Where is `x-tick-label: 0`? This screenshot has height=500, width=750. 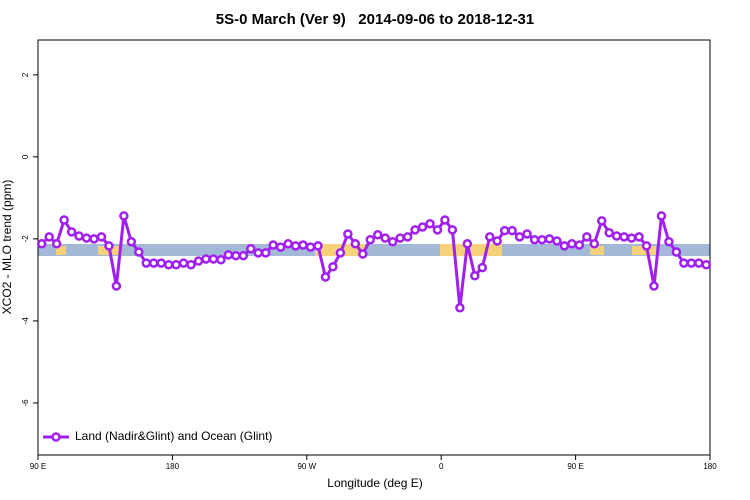
x-tick-label: 0 is located at coordinates (441, 466).